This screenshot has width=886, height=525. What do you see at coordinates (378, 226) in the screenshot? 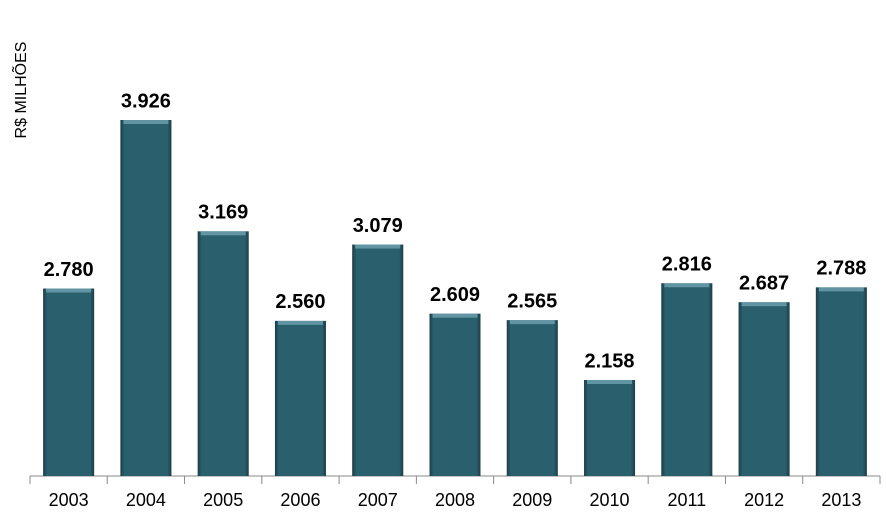
I see `value-label: 3.079` at bounding box center [378, 226].